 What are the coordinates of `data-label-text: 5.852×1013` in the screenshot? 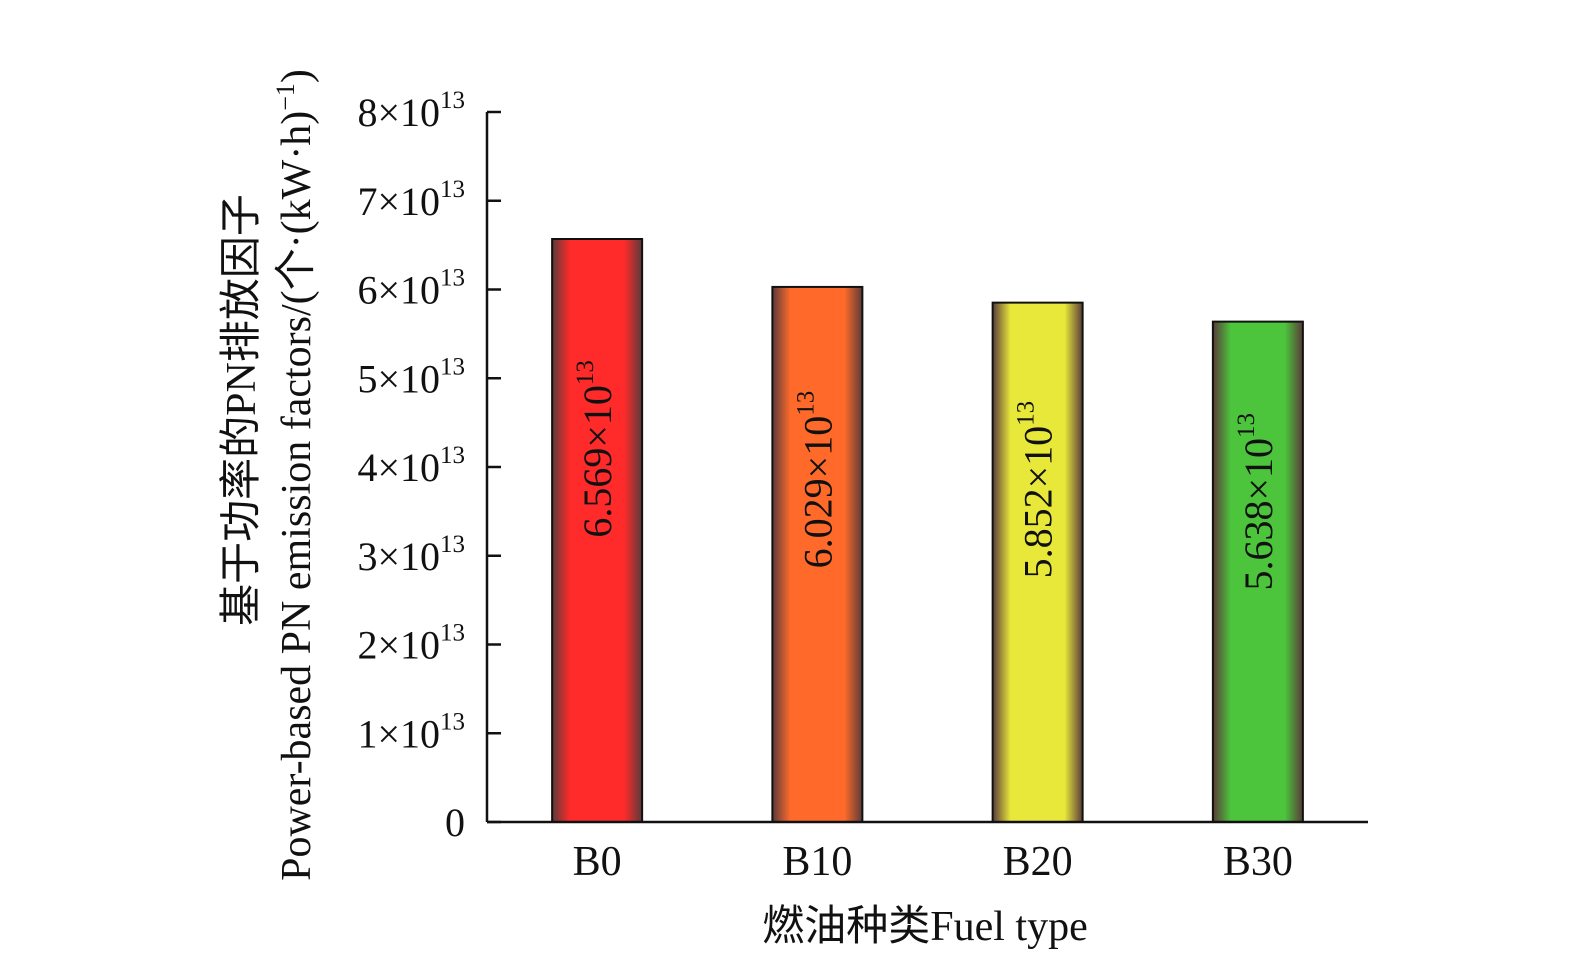 It's located at (1037, 490).